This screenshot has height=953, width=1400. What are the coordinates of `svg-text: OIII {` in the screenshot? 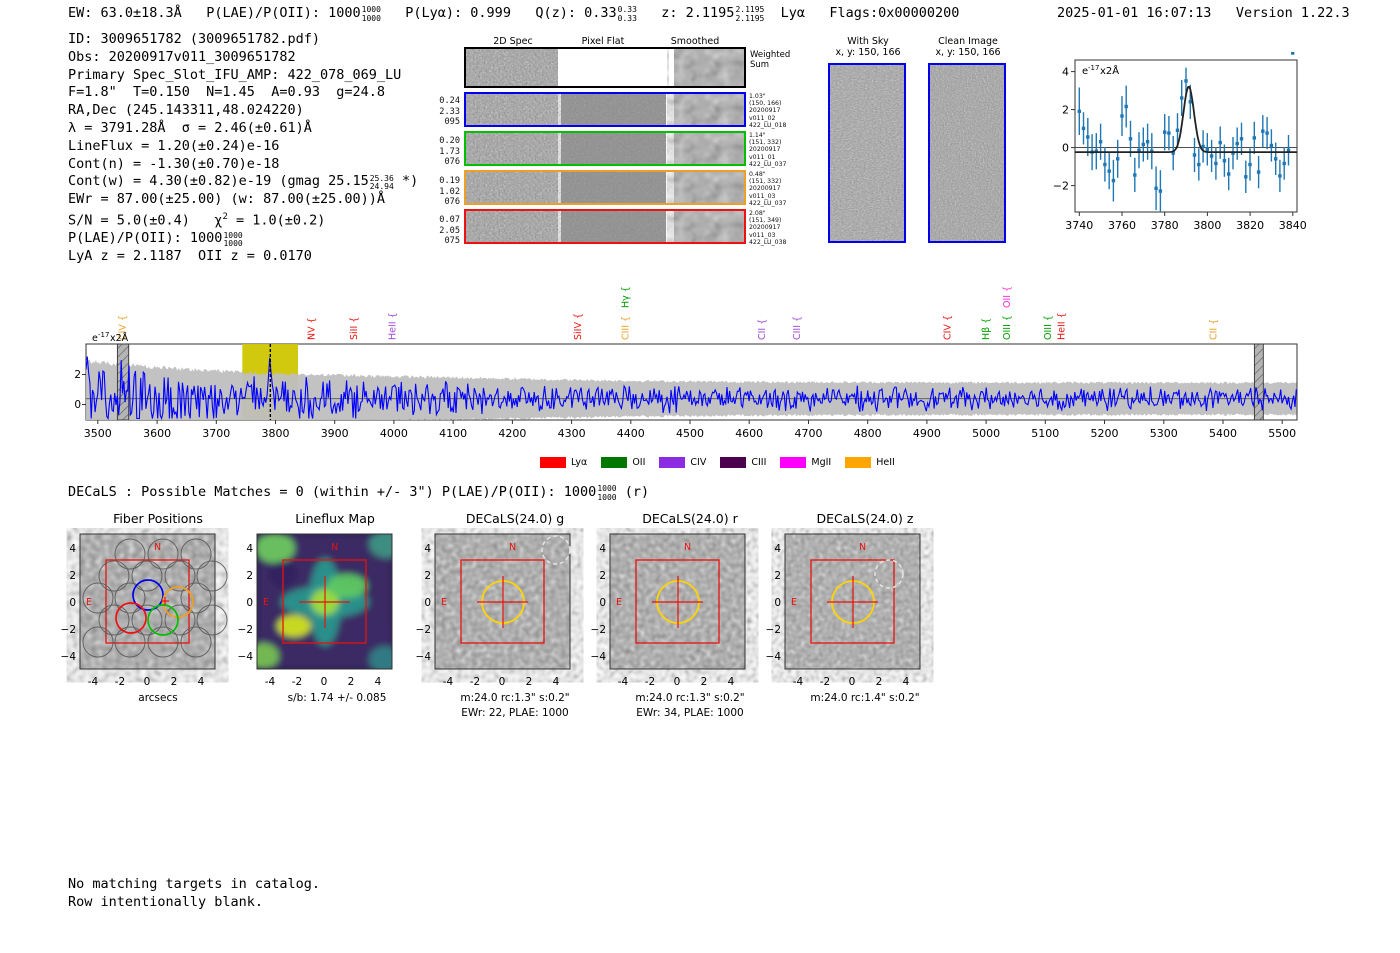 It's located at (1007, 327).